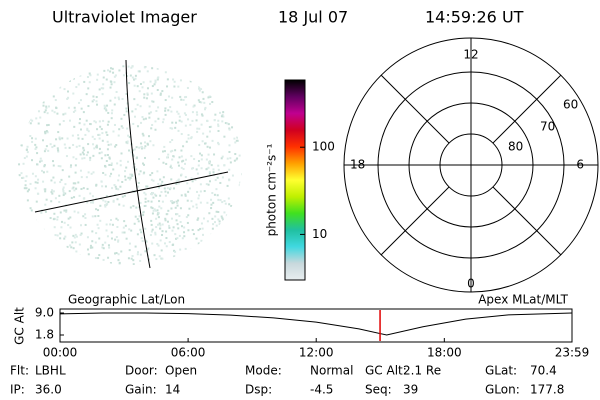 The width and height of the screenshot is (600, 400). I want to click on status-value: 14, so click(172, 390).